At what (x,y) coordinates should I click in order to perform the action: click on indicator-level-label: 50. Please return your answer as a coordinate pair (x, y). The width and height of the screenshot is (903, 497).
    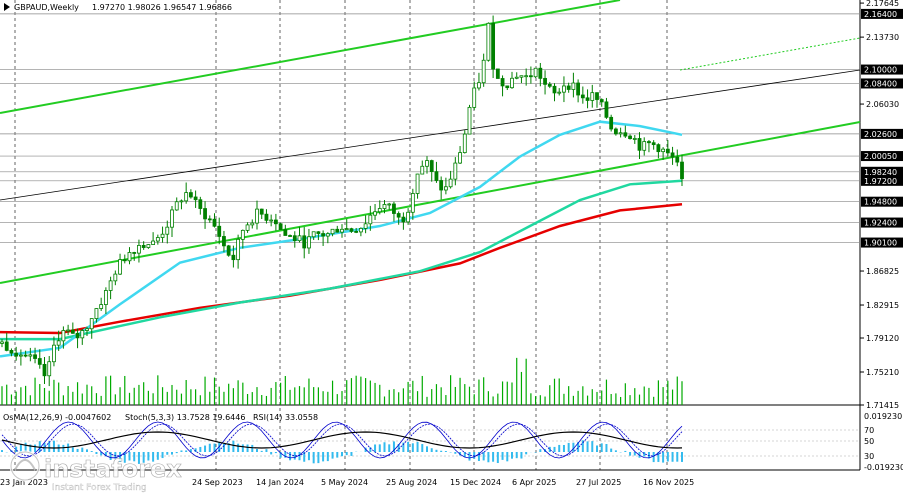
    Looking at the image, I should click on (869, 441).